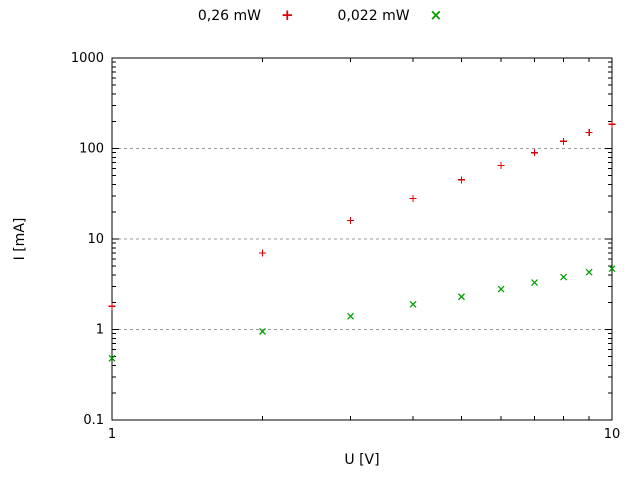 Image resolution: width=640 pixels, height=480 pixels. Describe the element at coordinates (112, 434) in the screenshot. I see `x-tick-label: 1` at that location.